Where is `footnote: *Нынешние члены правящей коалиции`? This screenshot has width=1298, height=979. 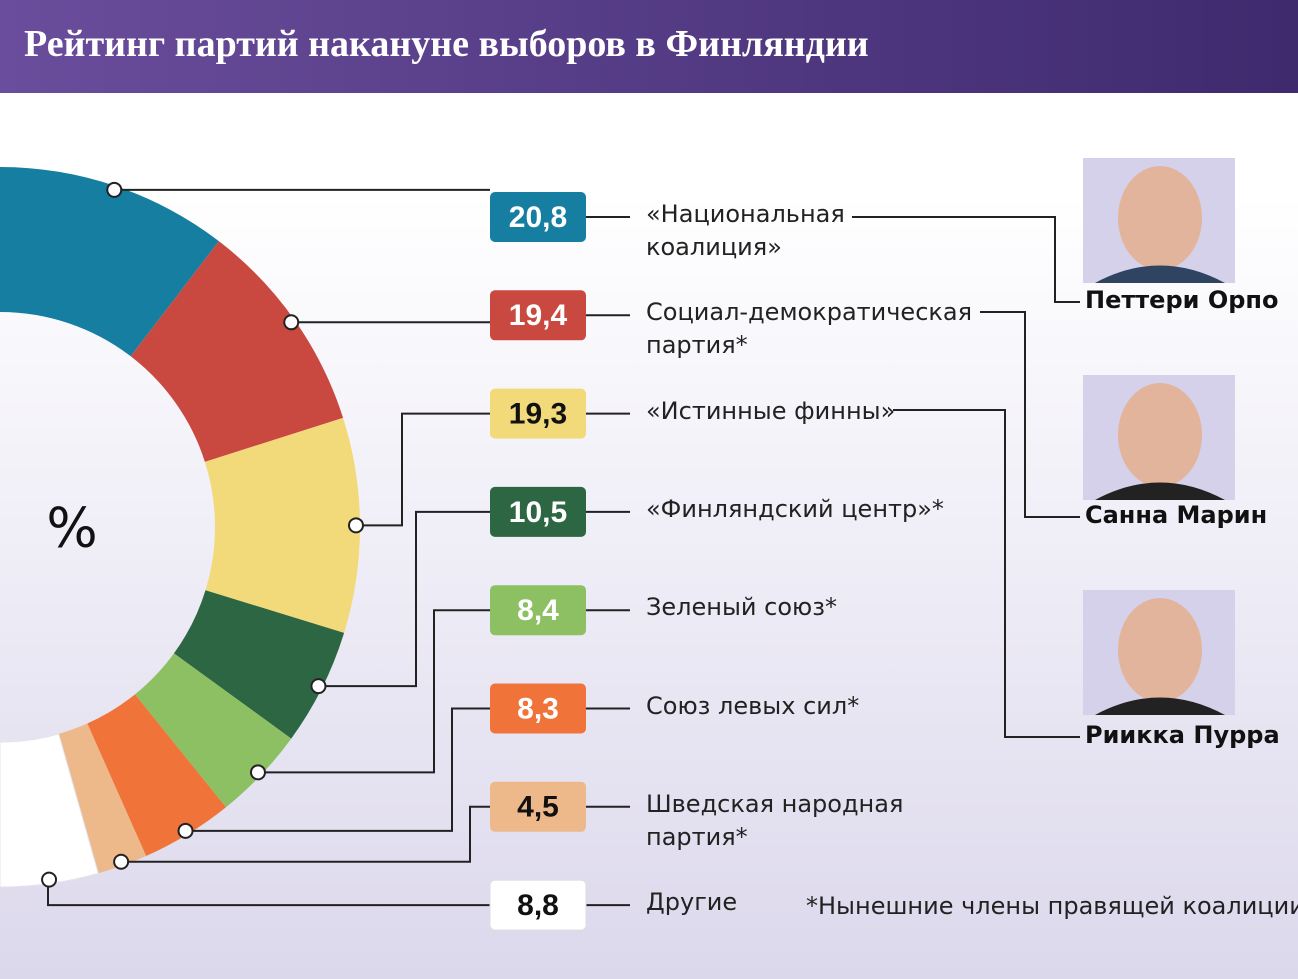 footnote: *Нынешние члены правящей коалиции is located at coordinates (1052, 906).